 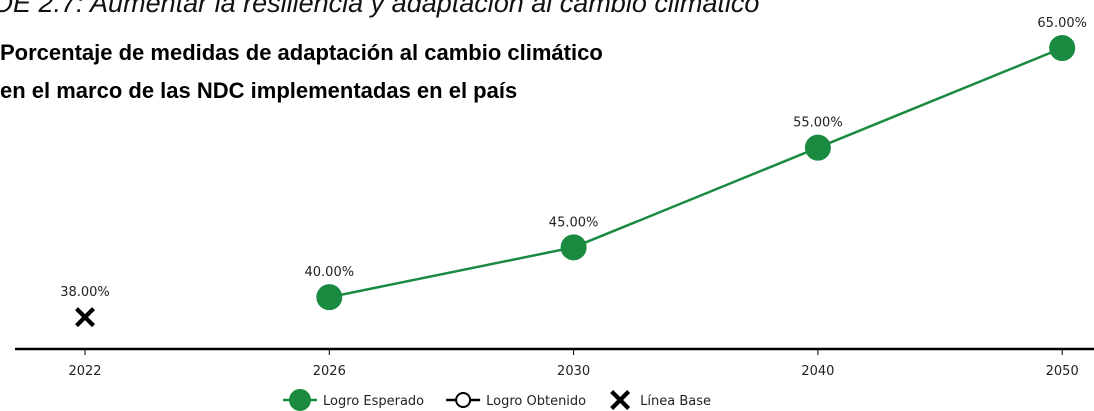 I want to click on x-tick-label: 2050, so click(x=1062, y=371).